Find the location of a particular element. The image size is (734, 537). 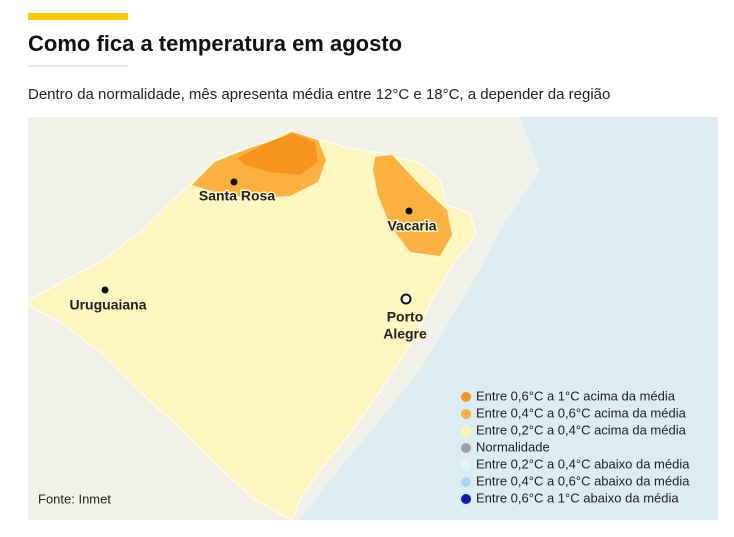

legend-label: Entre 0,4°C a 0,6°C abaixo da média is located at coordinates (583, 480).